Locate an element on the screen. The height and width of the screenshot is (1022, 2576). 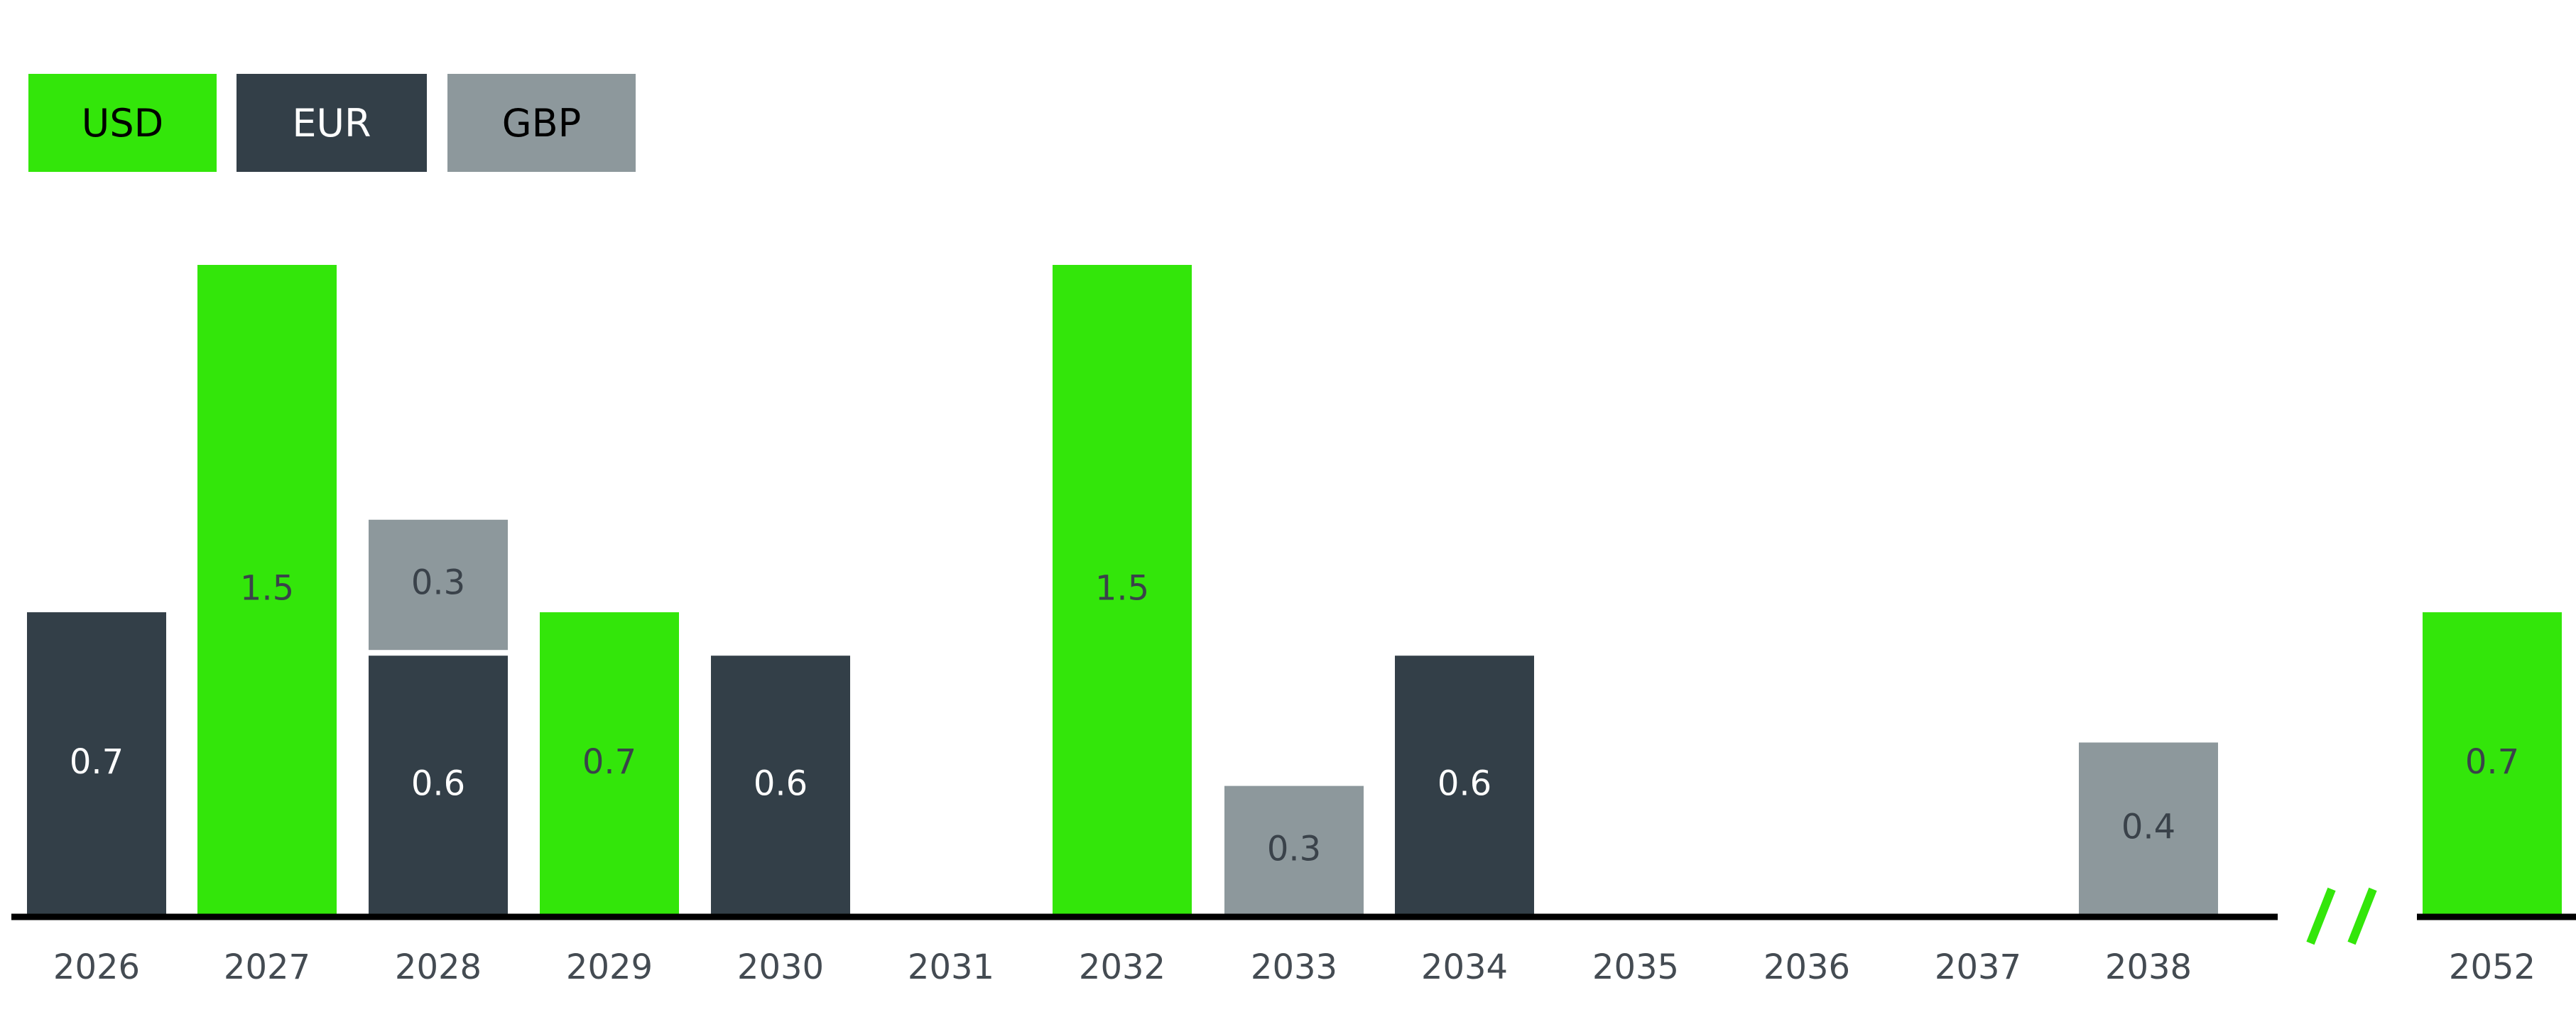
bar-gbp-2038 is located at coordinates (2148, 829).